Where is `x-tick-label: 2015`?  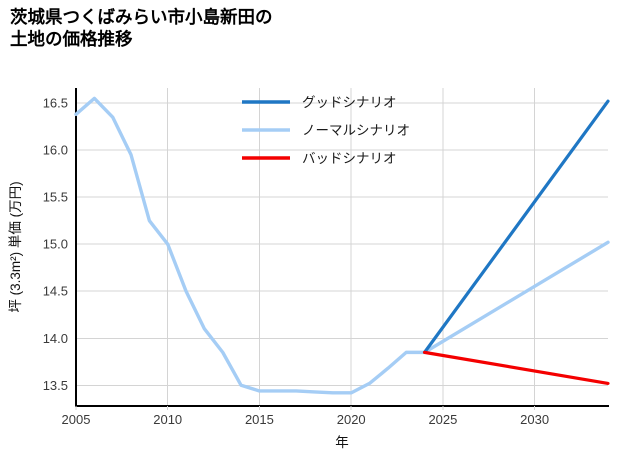
x-tick-label: 2015 is located at coordinates (259, 419).